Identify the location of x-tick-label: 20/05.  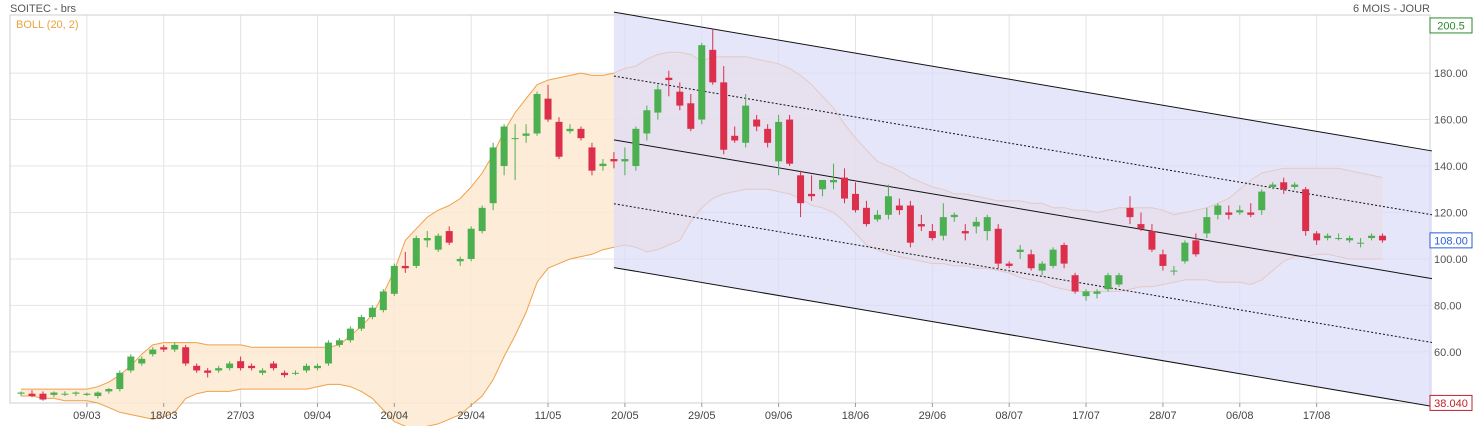
(625, 416).